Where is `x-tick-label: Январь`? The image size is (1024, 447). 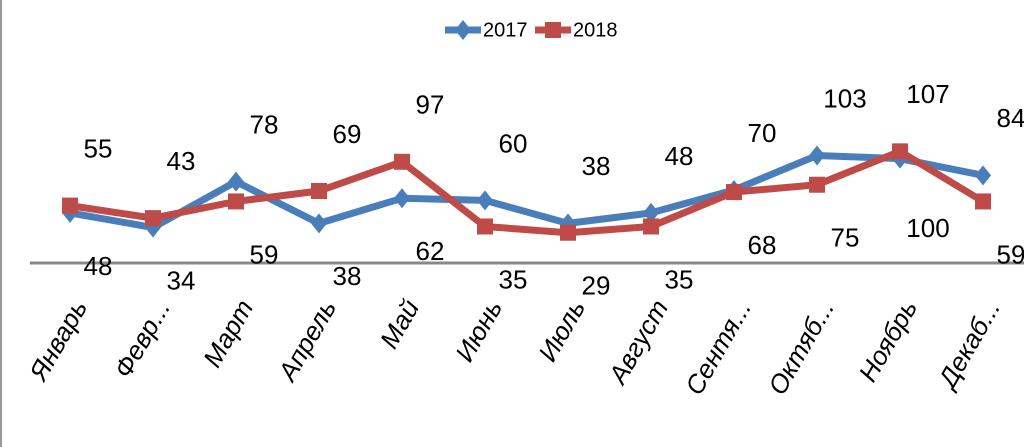
x-tick-label: Январь is located at coordinates (57, 340).